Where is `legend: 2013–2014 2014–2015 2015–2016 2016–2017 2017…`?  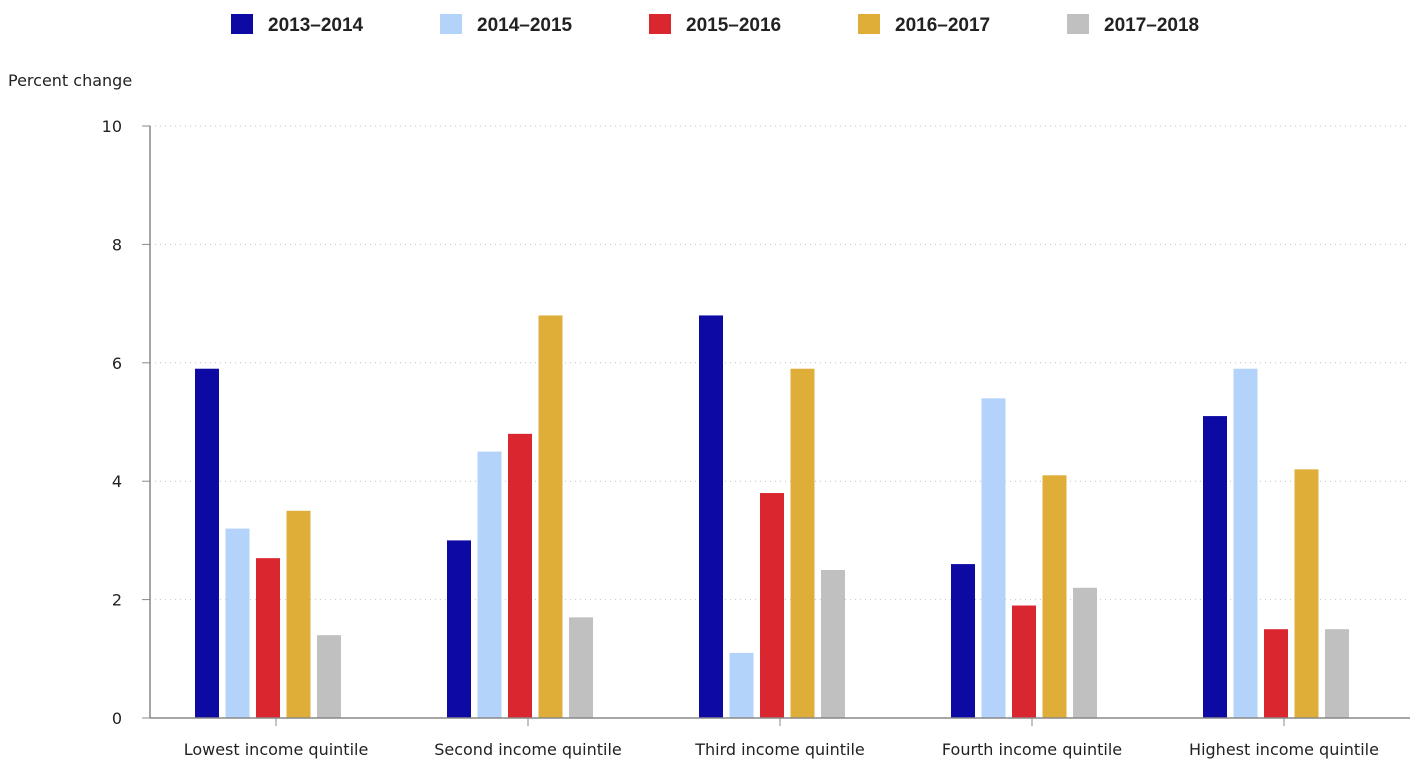 legend: 2013–2014 2014–2015 2015–2016 2016–2017 2017… is located at coordinates (715, 25).